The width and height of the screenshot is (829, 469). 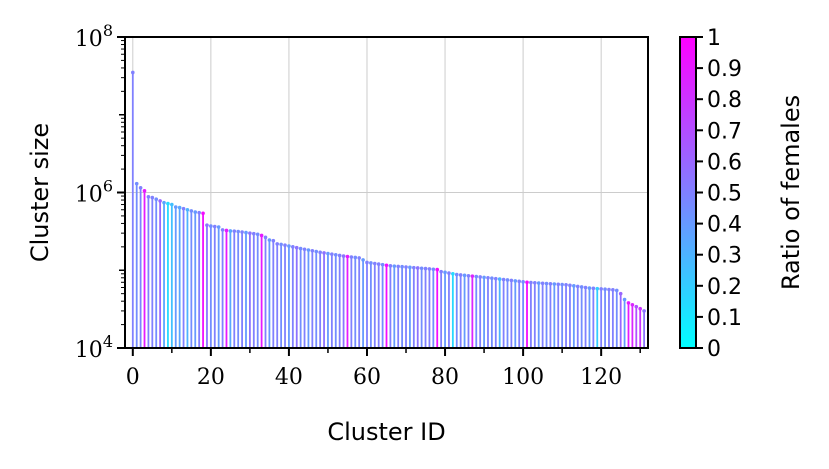 What do you see at coordinates (724, 318) in the screenshot?
I see `colorbar-tick-label-0.1: 0.1` at bounding box center [724, 318].